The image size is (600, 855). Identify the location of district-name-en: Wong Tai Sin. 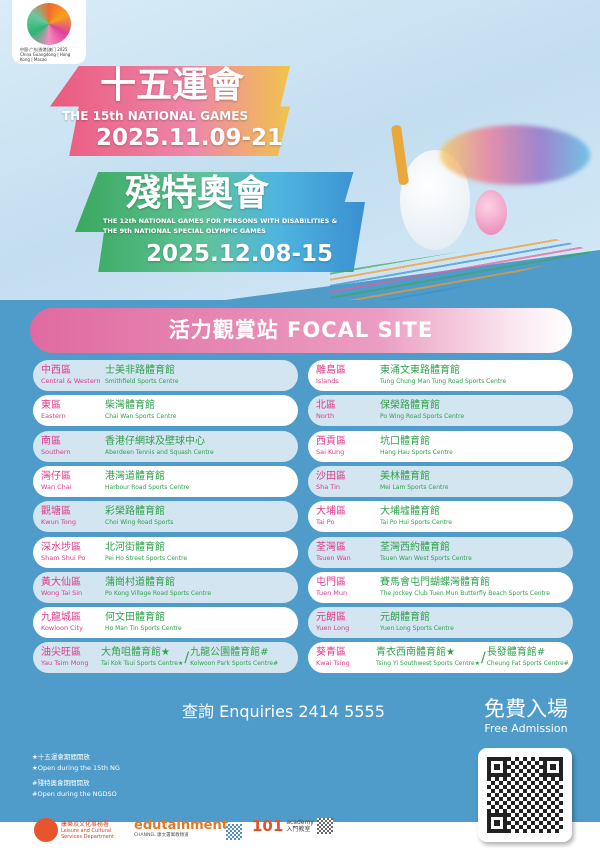
(62, 592).